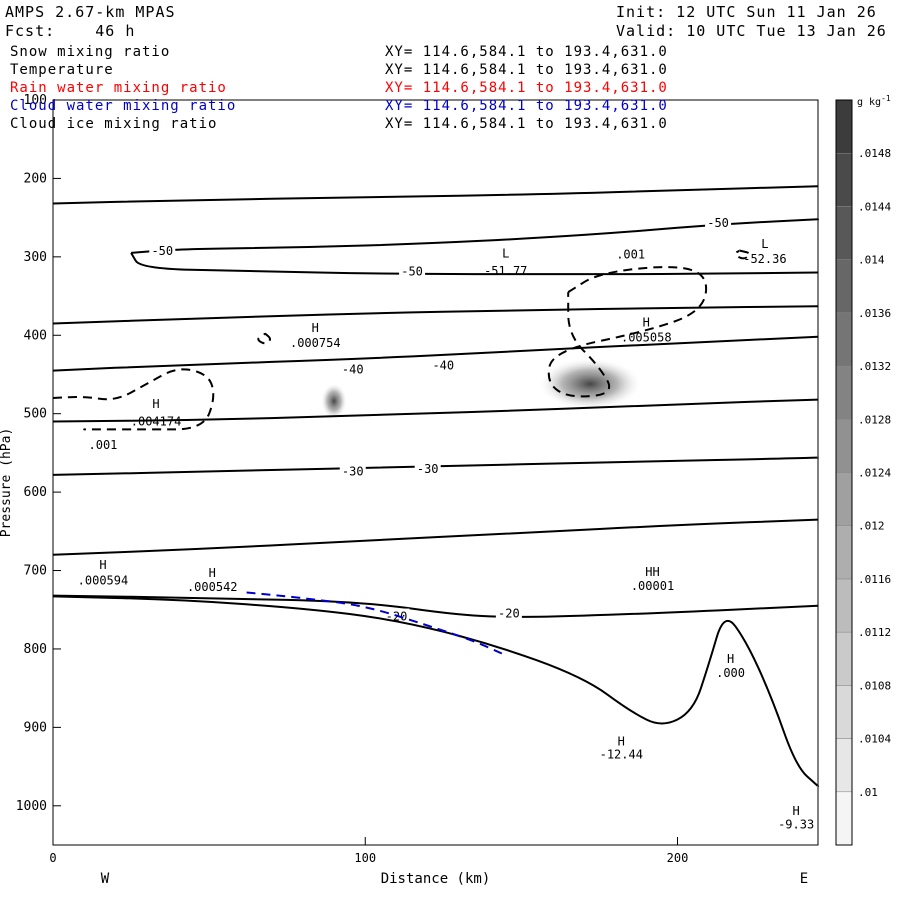  What do you see at coordinates (52, 858) in the screenshot?
I see `x-tick-label-0: 0` at bounding box center [52, 858].